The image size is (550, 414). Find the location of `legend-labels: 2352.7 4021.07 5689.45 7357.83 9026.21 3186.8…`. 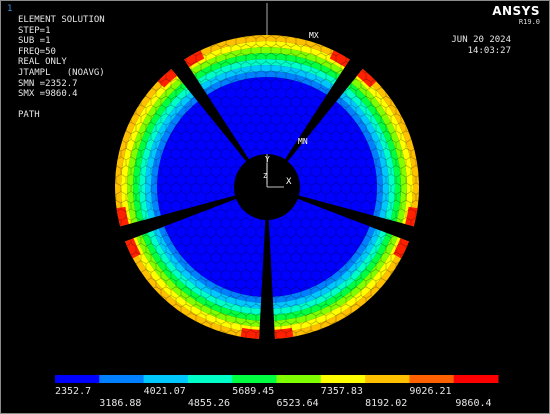

legend-labels: 2352.7 4021.07 5689.45 7357.83 9026.21 3186.8… is located at coordinates (273, 397).